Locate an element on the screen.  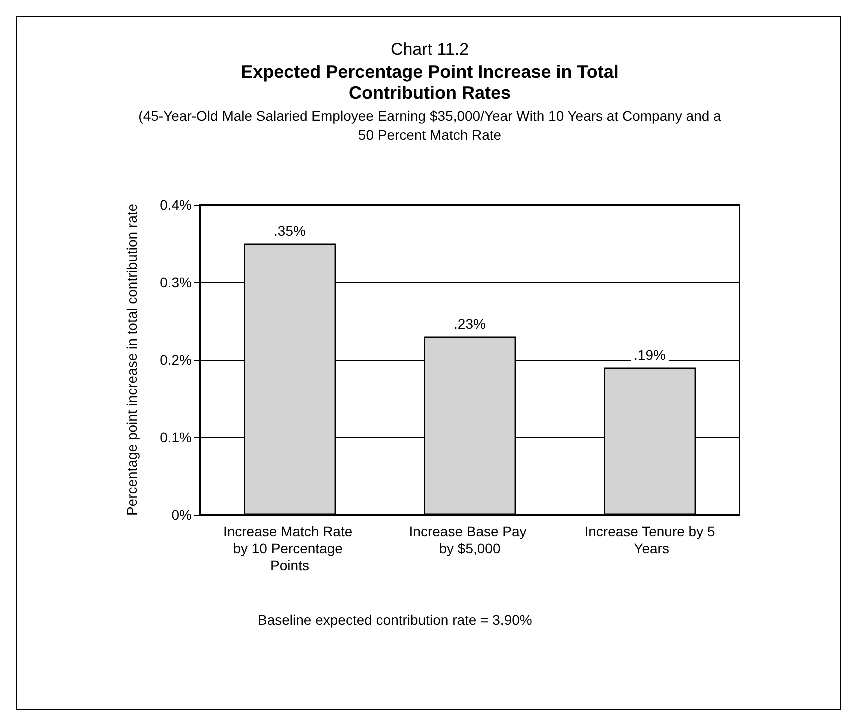
text: Baseline expected contribution rate = 3.90% is located at coordinates (395, 620).